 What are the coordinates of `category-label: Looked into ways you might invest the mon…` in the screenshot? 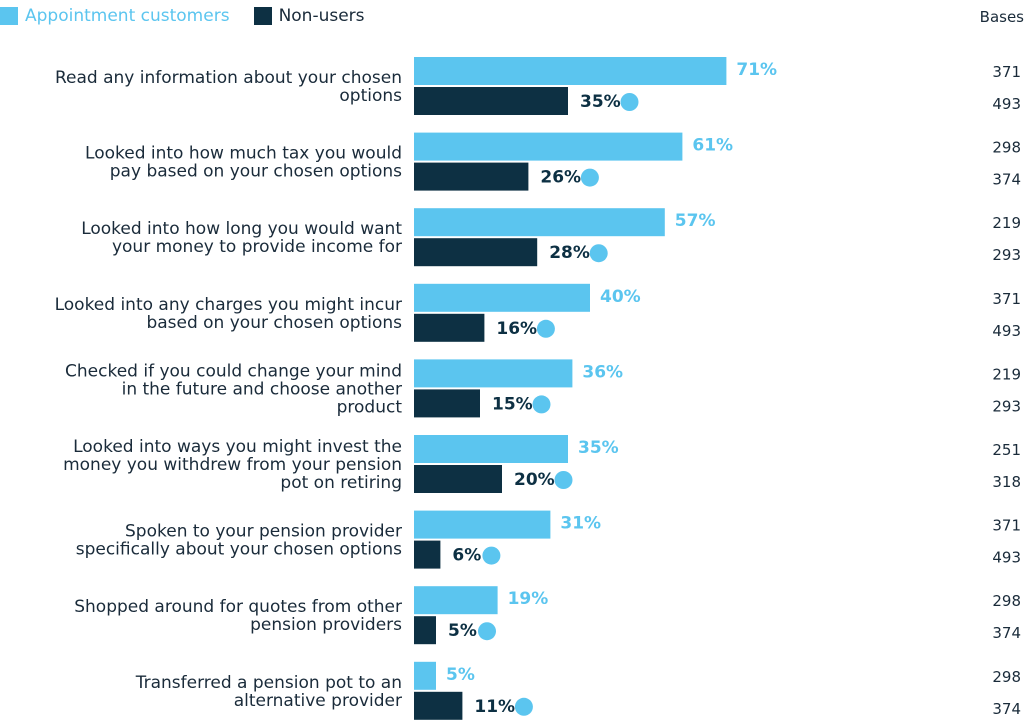 It's located at (232, 465).